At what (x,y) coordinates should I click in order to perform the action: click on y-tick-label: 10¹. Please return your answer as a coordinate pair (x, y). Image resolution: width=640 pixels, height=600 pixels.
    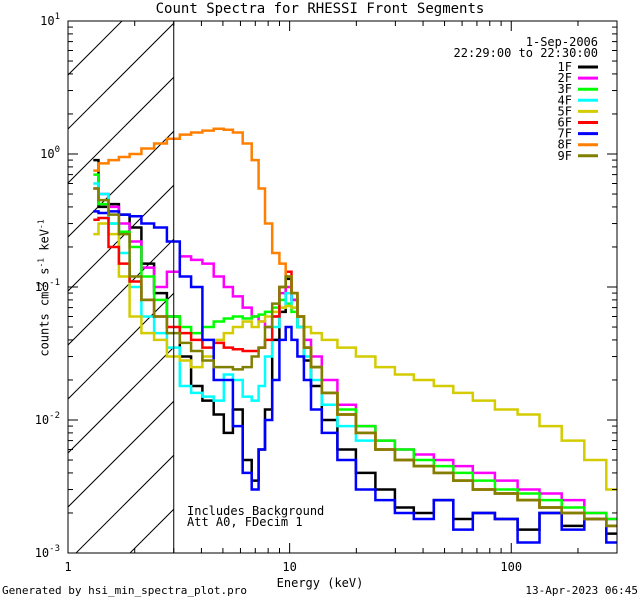
    Looking at the image, I should click on (50, 20).